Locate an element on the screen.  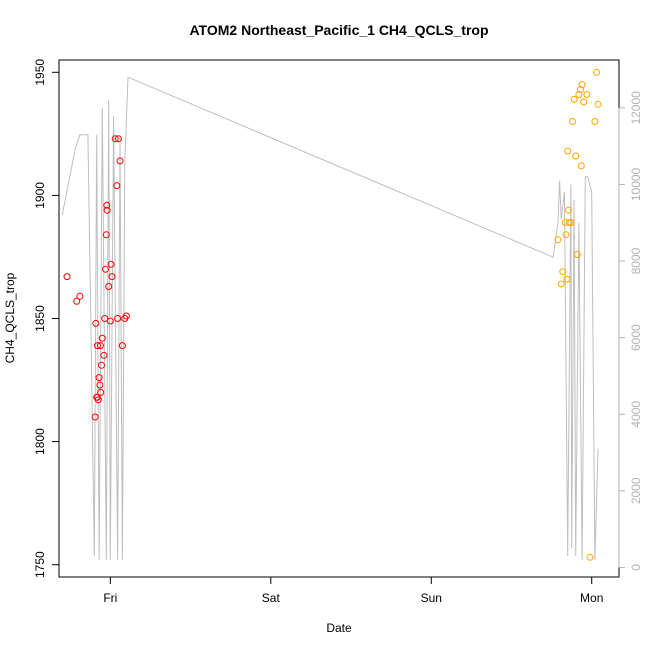
x-tick-label: Sat is located at coordinates (271, 598).